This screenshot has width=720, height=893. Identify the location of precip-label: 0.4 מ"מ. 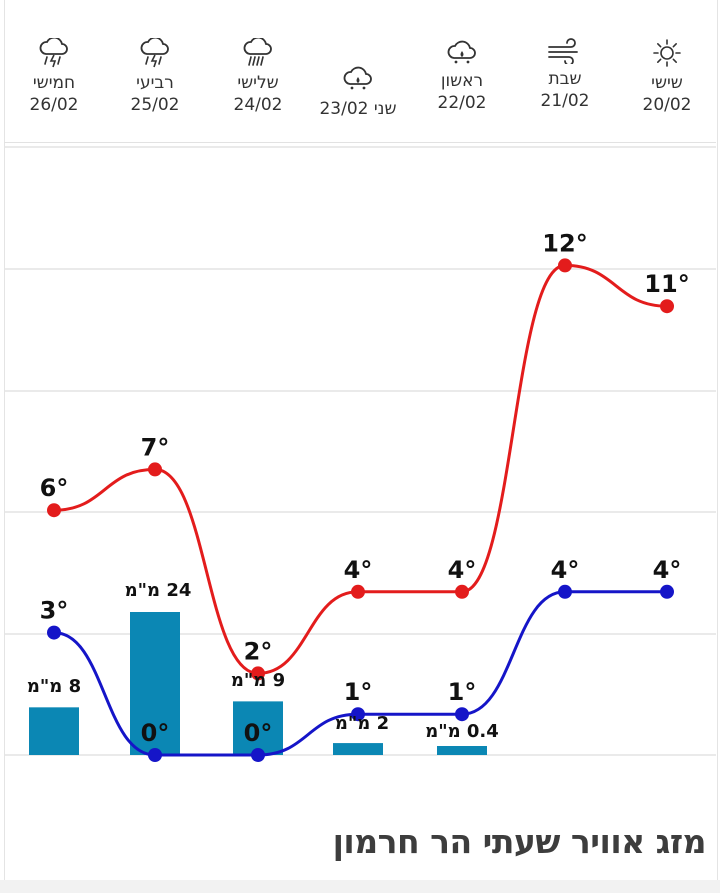
(462, 731).